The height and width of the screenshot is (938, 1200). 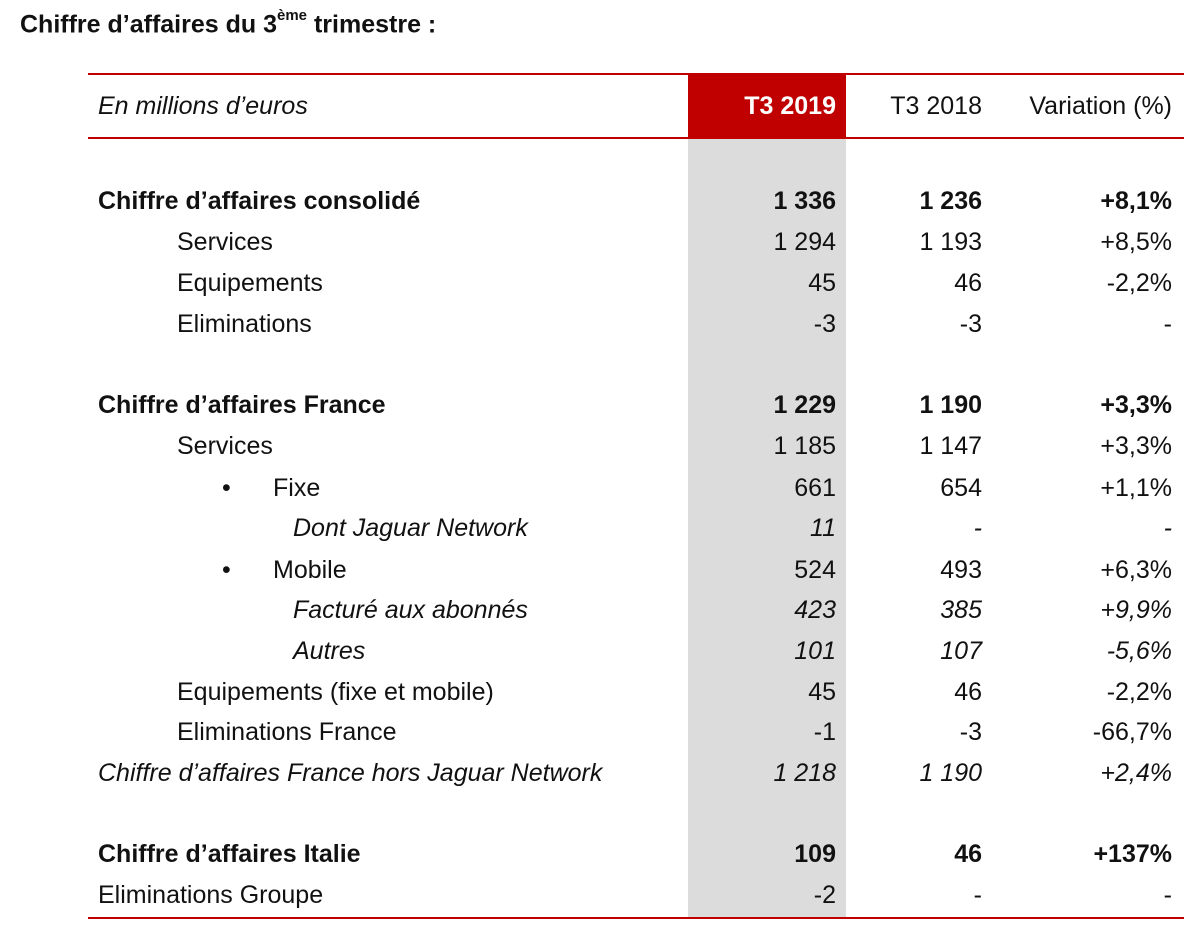 What do you see at coordinates (824, 324) in the screenshot?
I see `value-t3-2019: -3` at bounding box center [824, 324].